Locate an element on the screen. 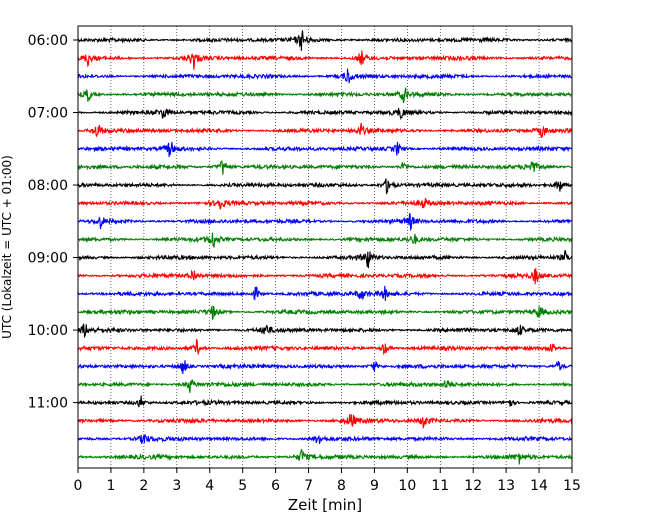 The height and width of the screenshot is (520, 650). y-tick-label: 09:00 is located at coordinates (48, 259).